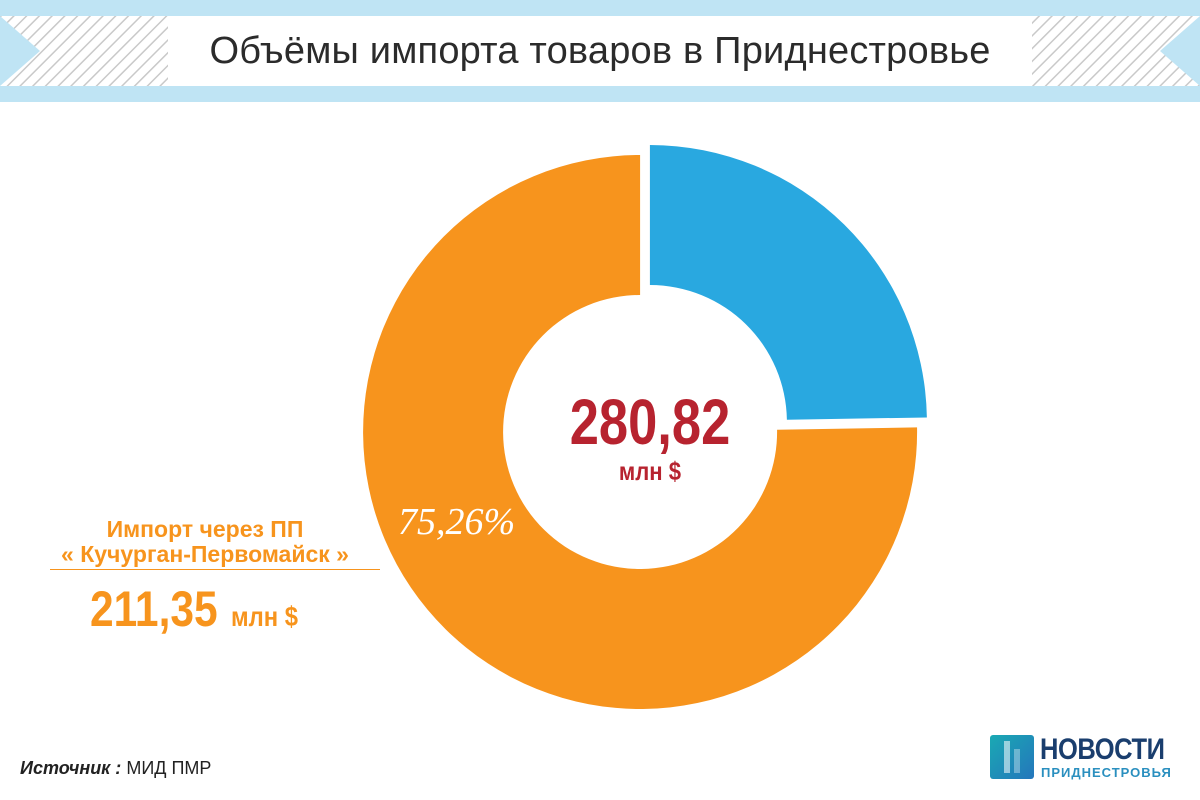 The width and height of the screenshot is (1200, 800). Describe the element at coordinates (205, 529) in the screenshot. I see `callout-label-line1: Импорт через ПП` at that location.